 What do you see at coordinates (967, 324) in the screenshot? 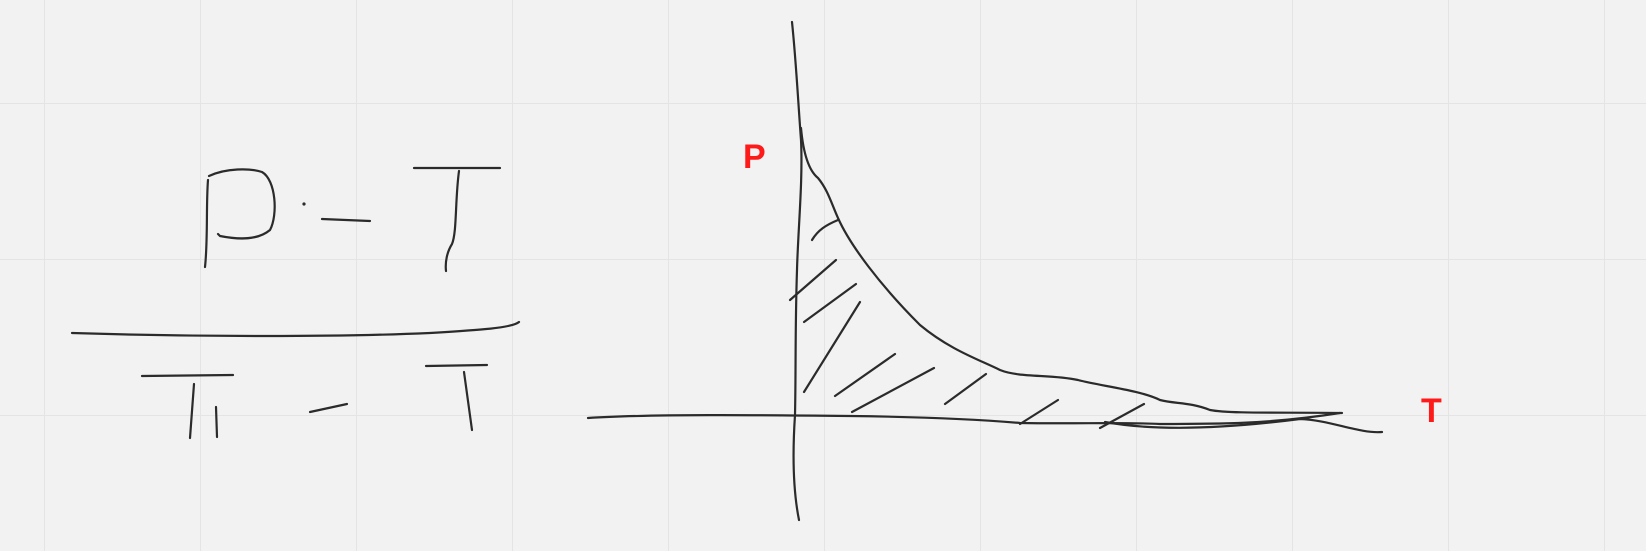
I see `shading-hatch` at bounding box center [967, 324].